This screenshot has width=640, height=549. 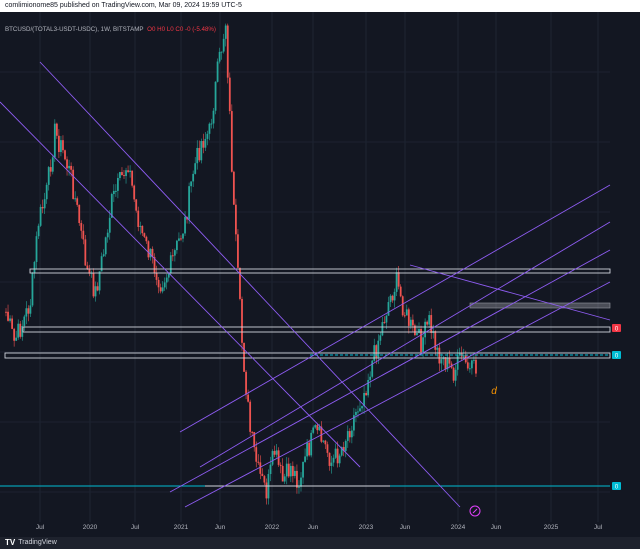 I want to click on price-tag-label: 0, so click(x=617, y=356).